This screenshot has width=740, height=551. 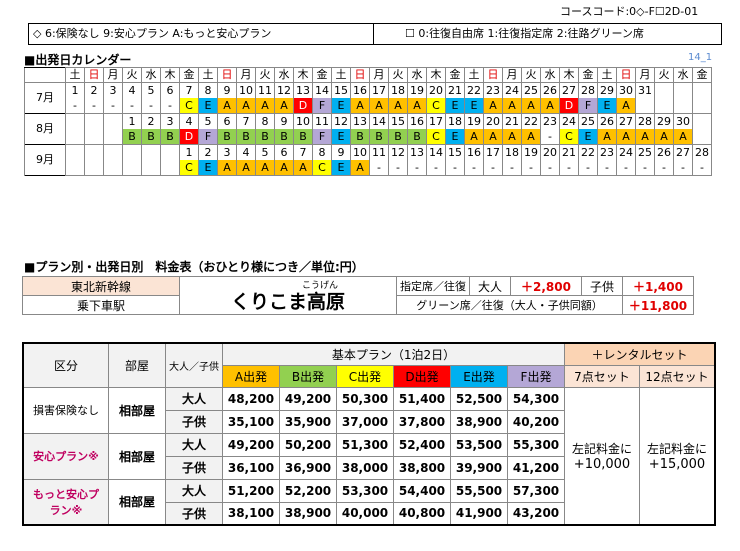 I want to click on calendar-day: 14, so click(x=379, y=121).